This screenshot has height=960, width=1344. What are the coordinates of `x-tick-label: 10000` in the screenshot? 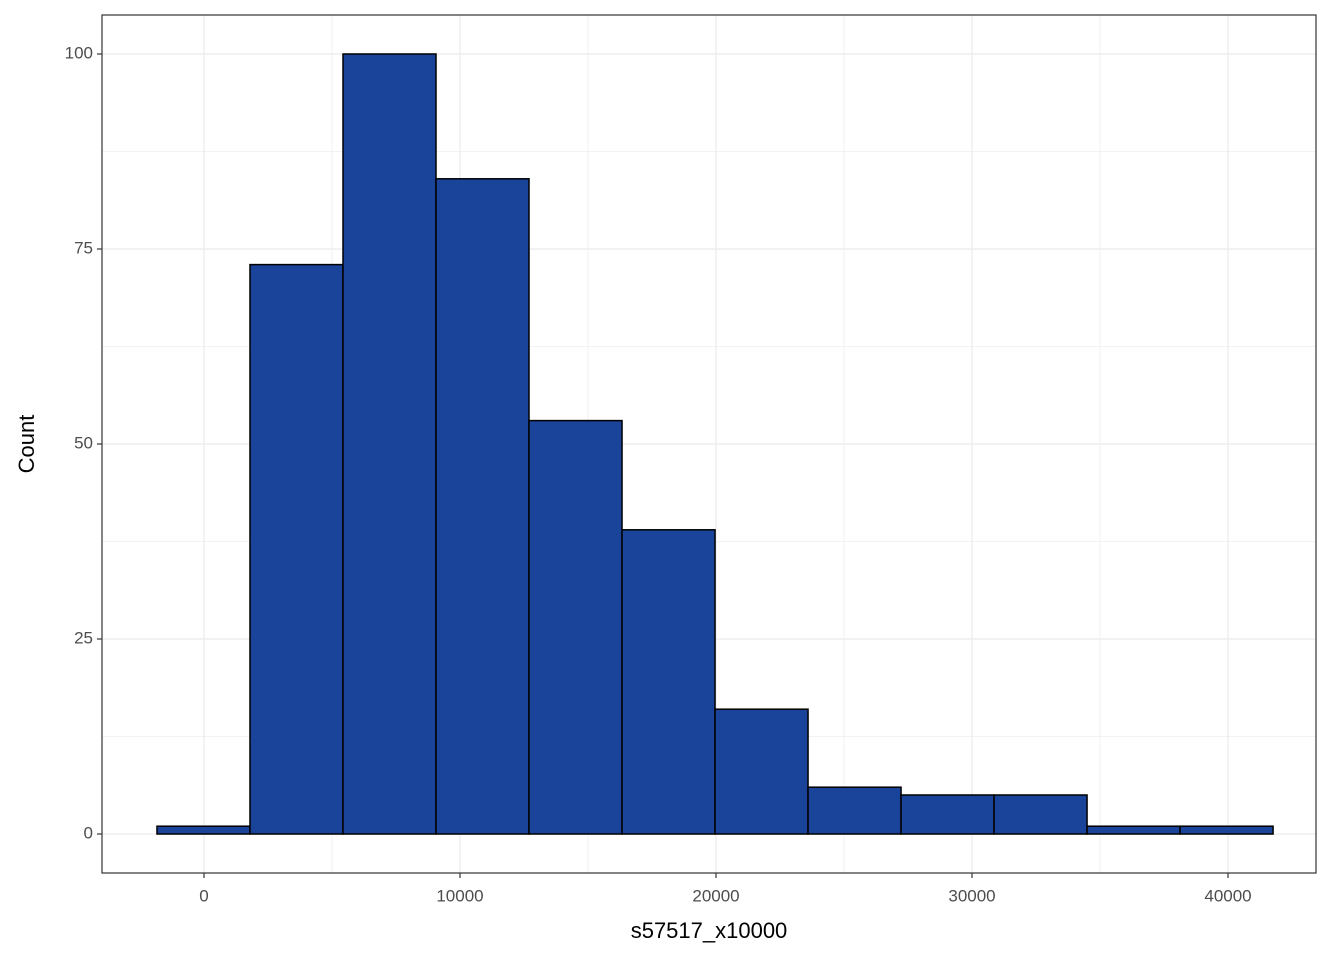 It's located at (459, 895).